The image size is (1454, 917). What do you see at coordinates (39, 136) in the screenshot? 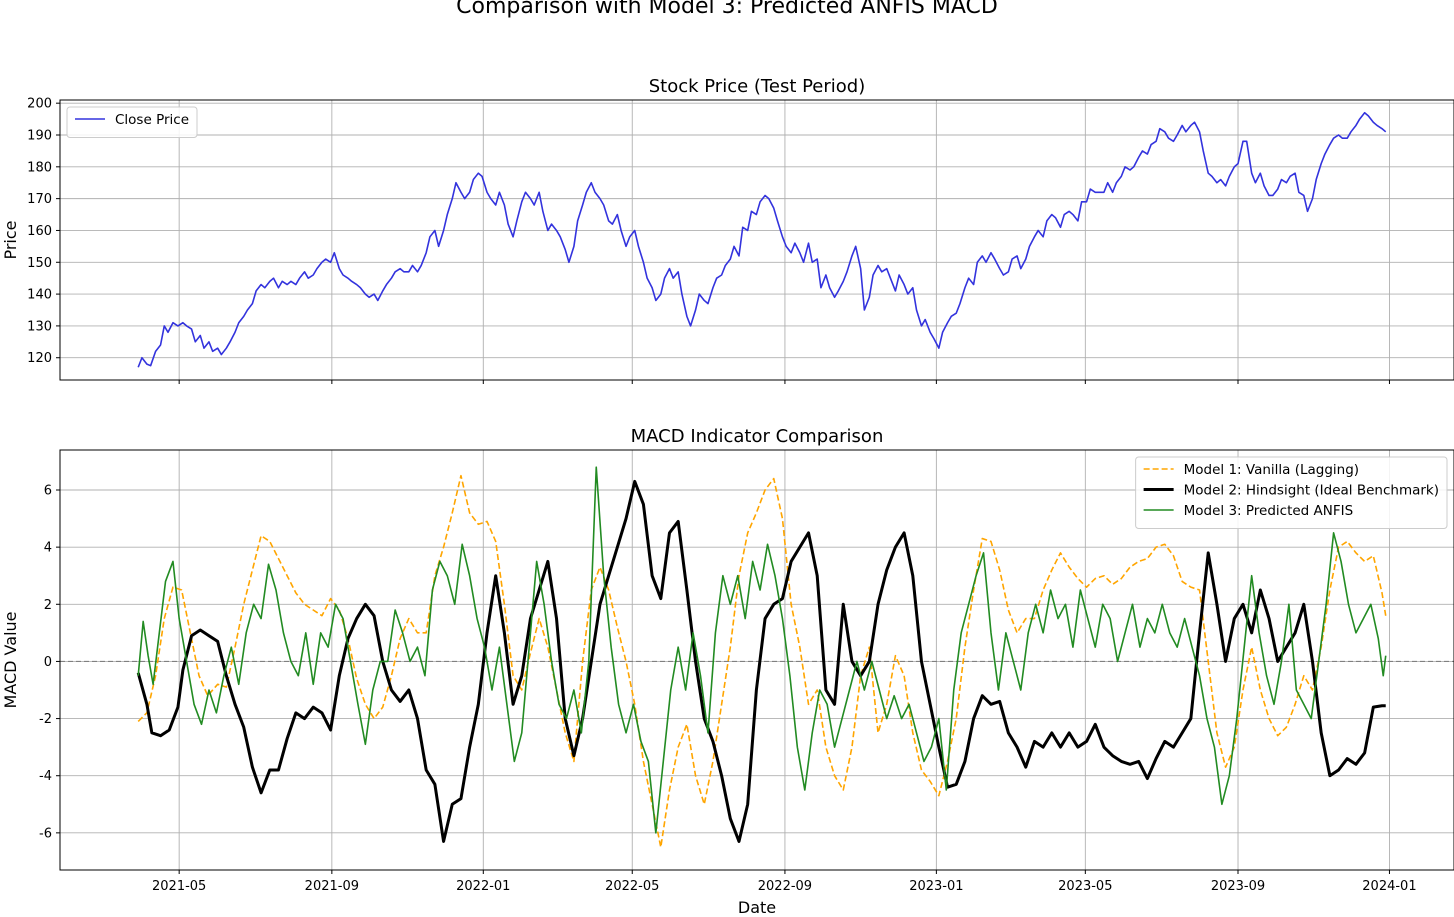
I see `y-tick-label: 190` at bounding box center [39, 136].